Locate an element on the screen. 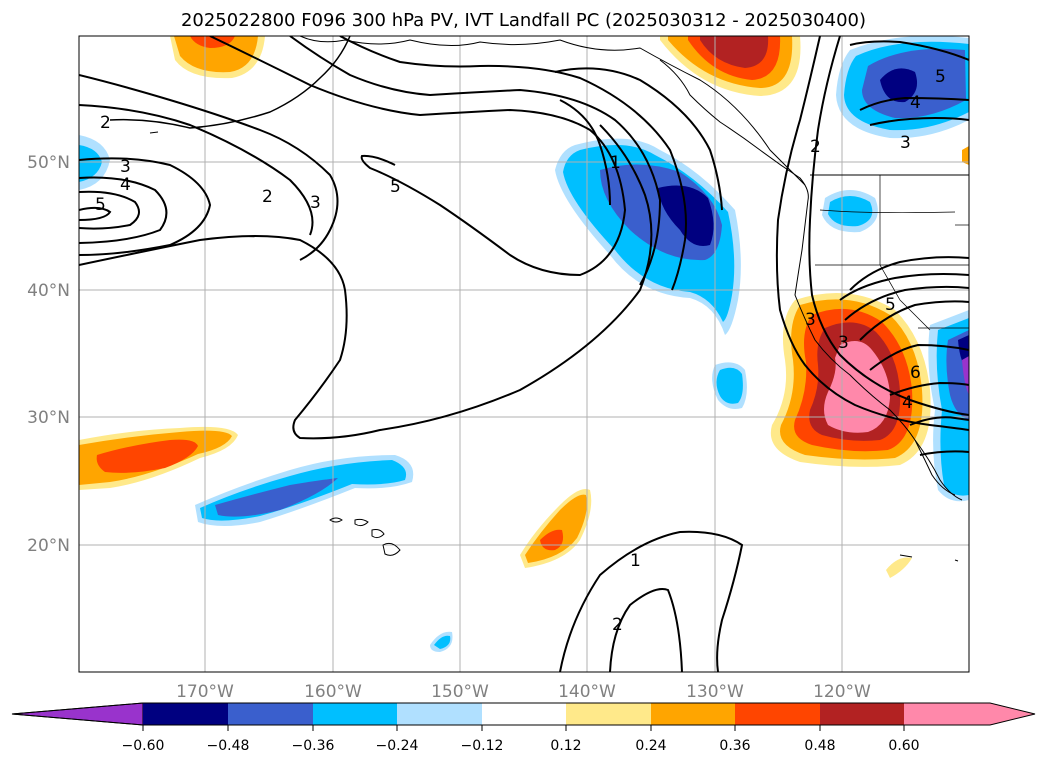  colorbar-tick-label: −0.12 is located at coordinates (482, 746).